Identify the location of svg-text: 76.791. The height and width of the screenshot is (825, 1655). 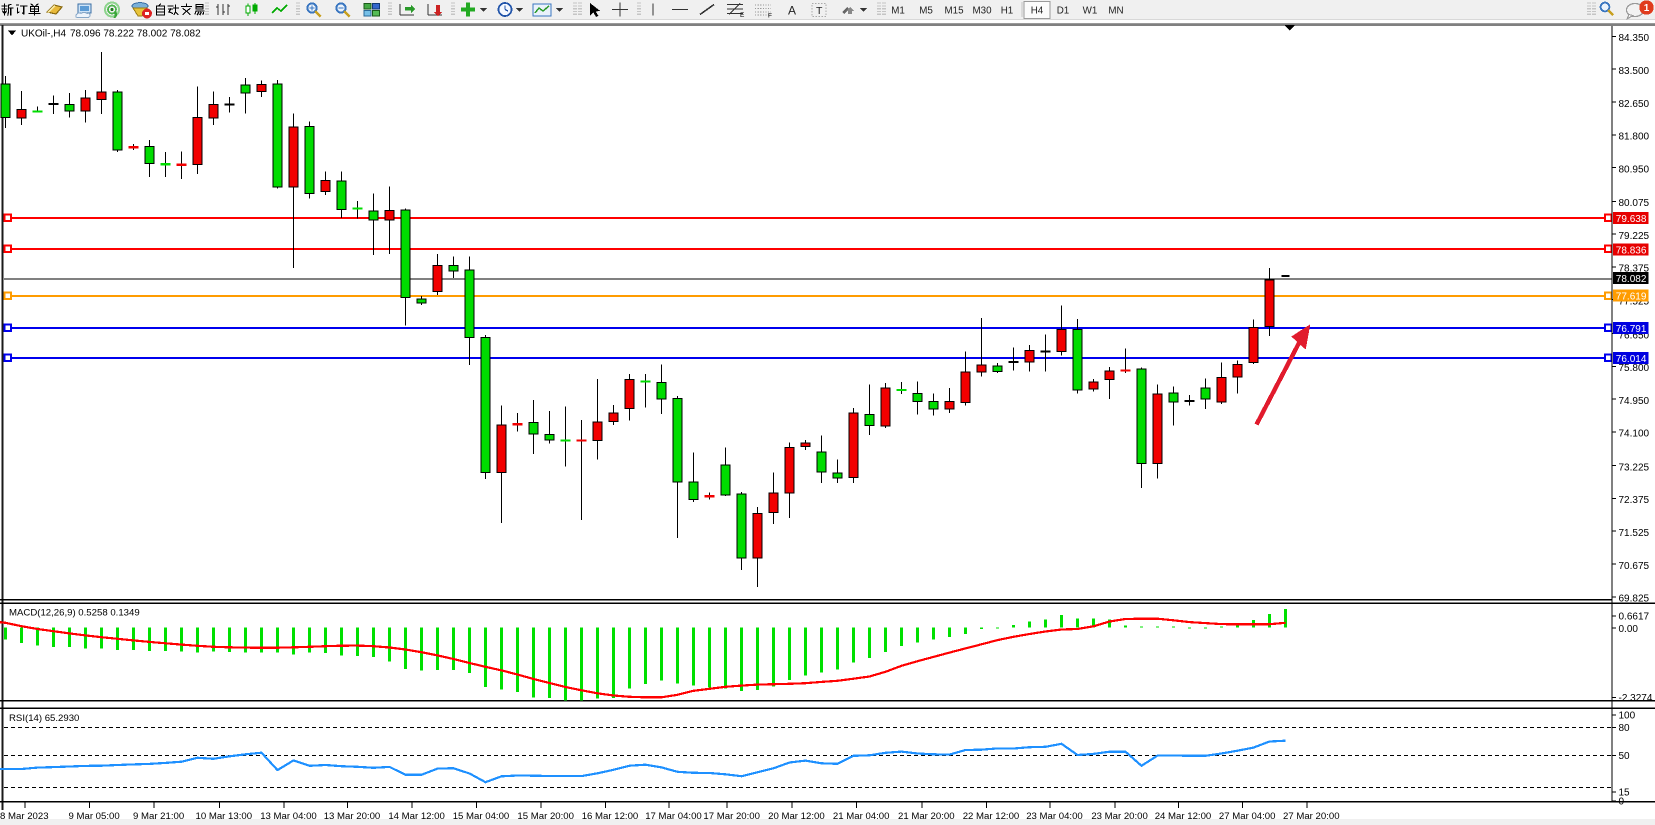
(1631, 329).